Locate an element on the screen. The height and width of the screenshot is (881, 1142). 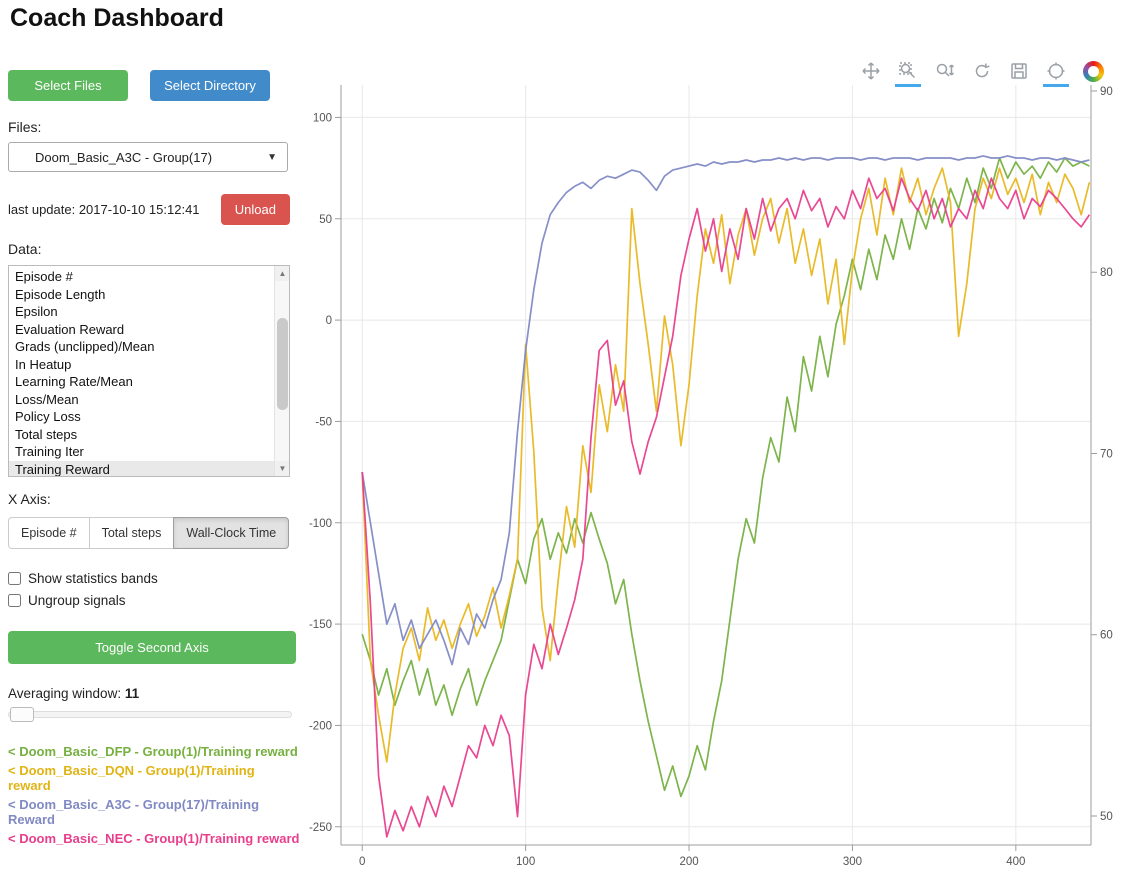
last-update-text: last update: 2017-10-10 15:12:41 is located at coordinates (104, 209).